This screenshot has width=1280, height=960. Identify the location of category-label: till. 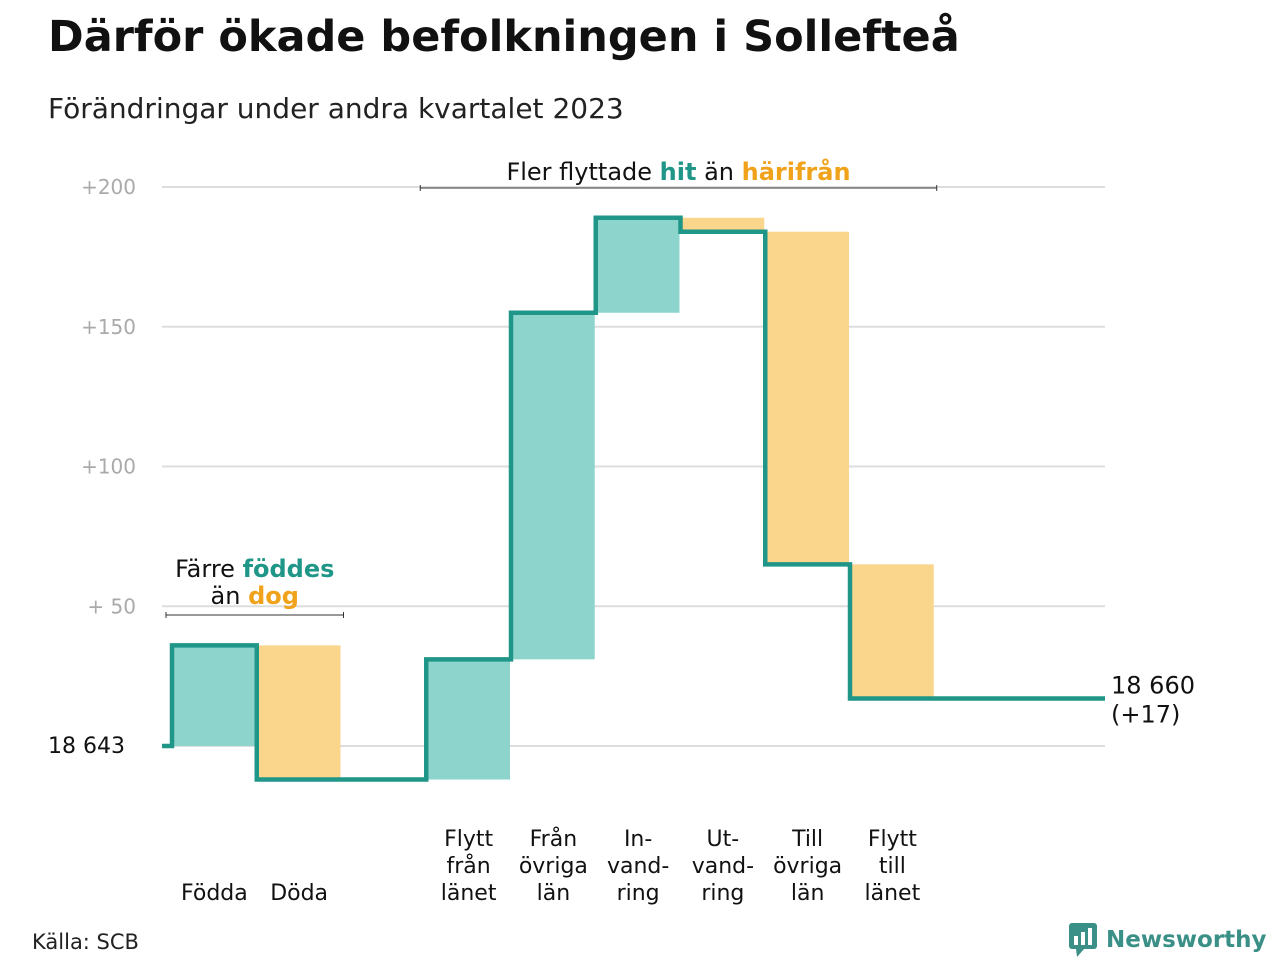
(892, 866).